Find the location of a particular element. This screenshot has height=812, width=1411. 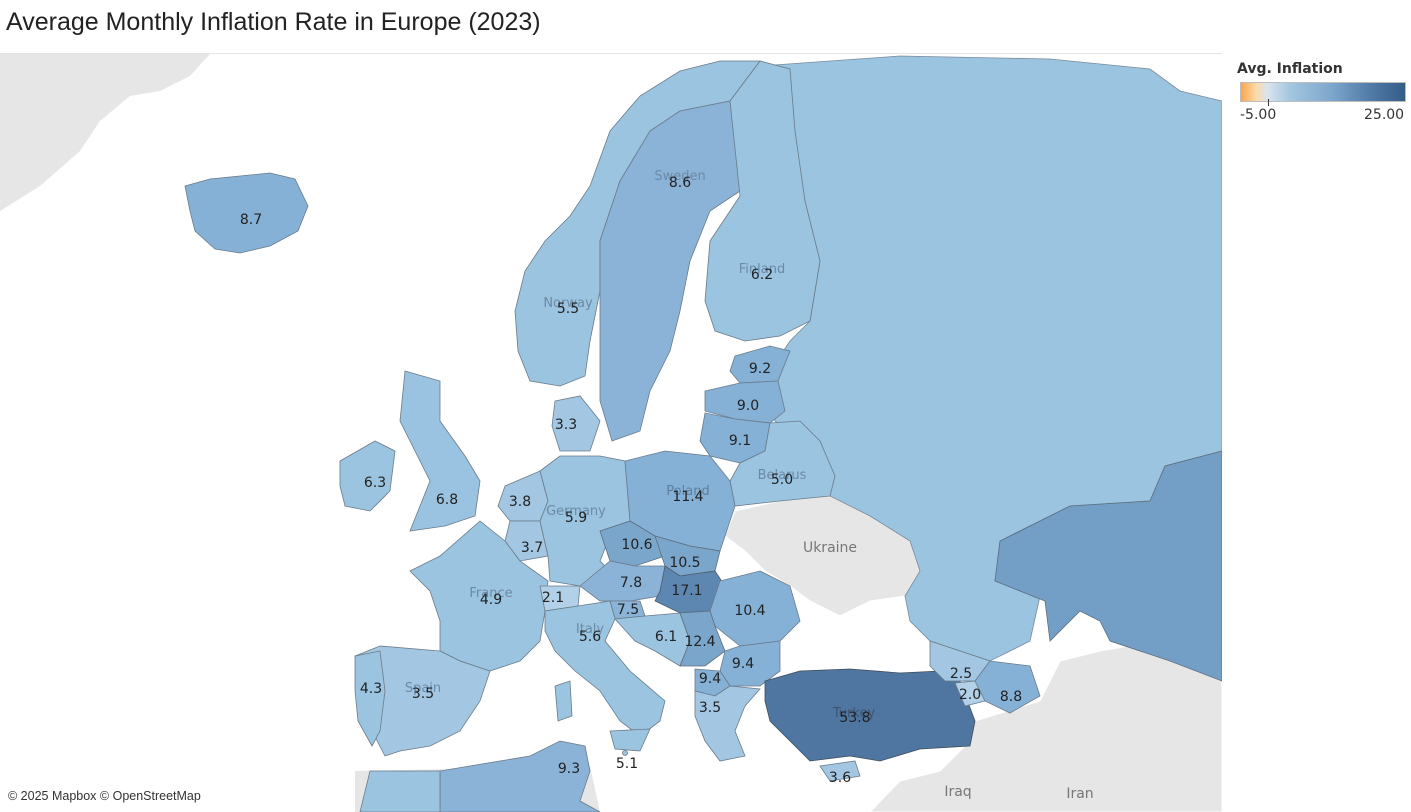

basemap-label-germany: Germany is located at coordinates (576, 511).